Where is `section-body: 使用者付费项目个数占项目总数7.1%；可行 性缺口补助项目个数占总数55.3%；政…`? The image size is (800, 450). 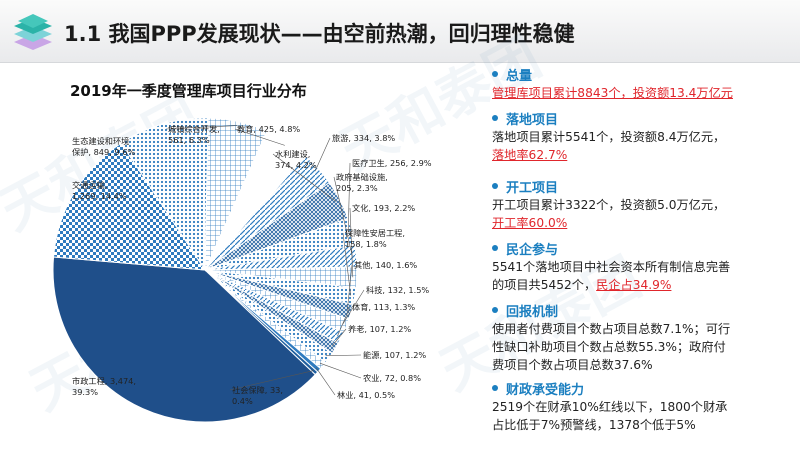
section-body: 使用者付费项目个数占项目总数7.1%；可行 性缺口补助项目个数占总数55.3%；政… is located at coordinates (640, 347).